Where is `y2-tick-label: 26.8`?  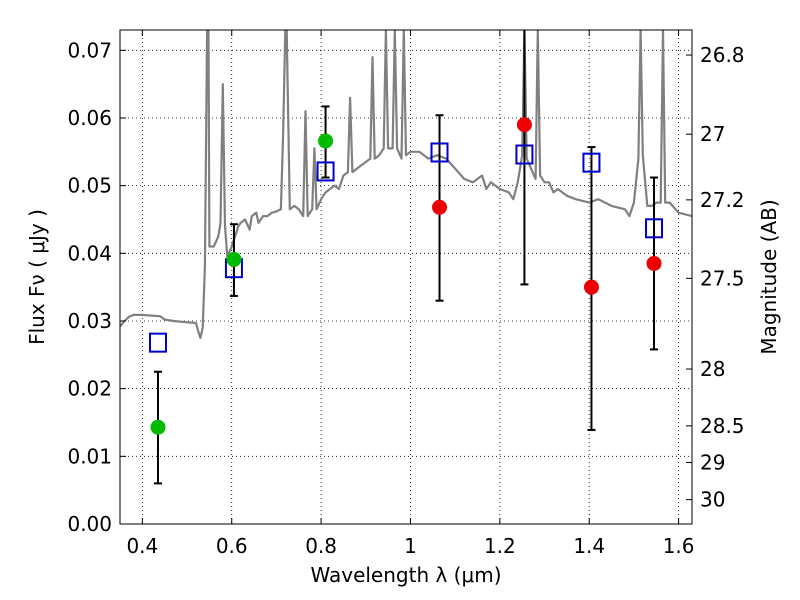 y2-tick-label: 26.8 is located at coordinates (722, 55).